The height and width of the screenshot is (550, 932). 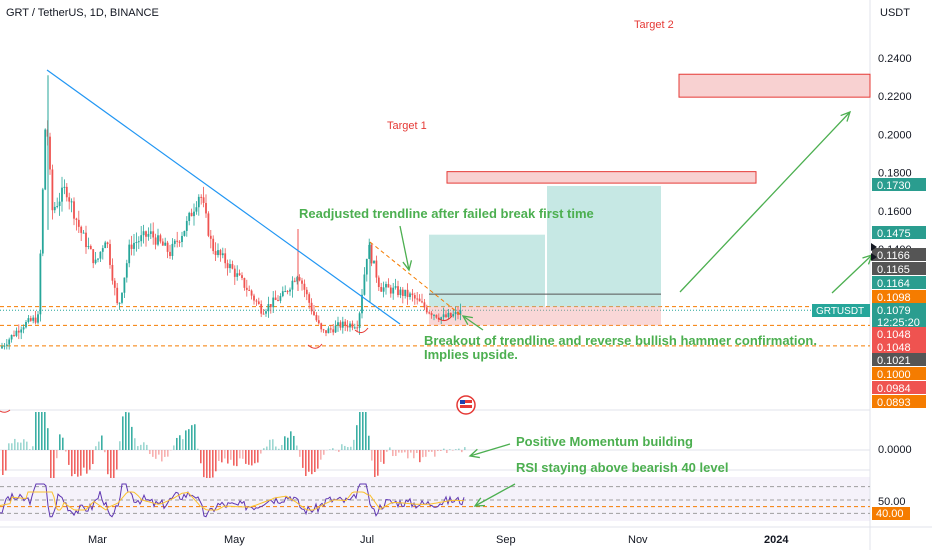 I want to click on price-label: 0.0984, so click(x=894, y=389).